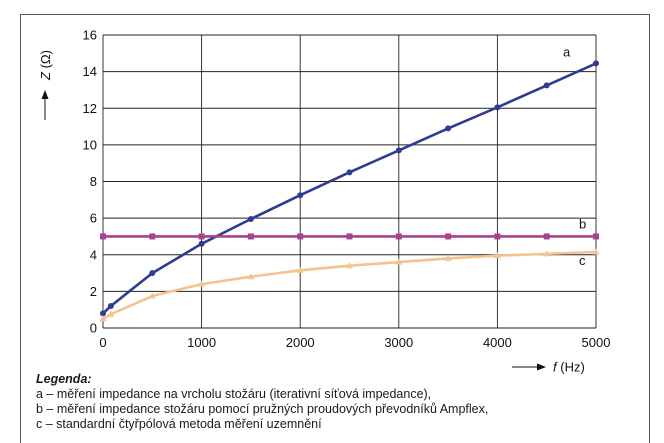 Image resolution: width=664 pixels, height=443 pixels. Describe the element at coordinates (541, 367) in the screenshot. I see `x-axis-arrowhead` at that location.